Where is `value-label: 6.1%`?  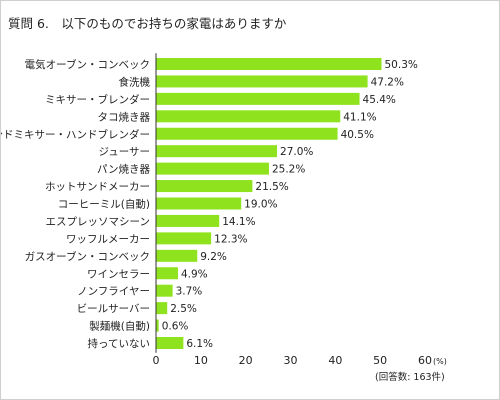 value-label: 6.1% is located at coordinates (199, 344).